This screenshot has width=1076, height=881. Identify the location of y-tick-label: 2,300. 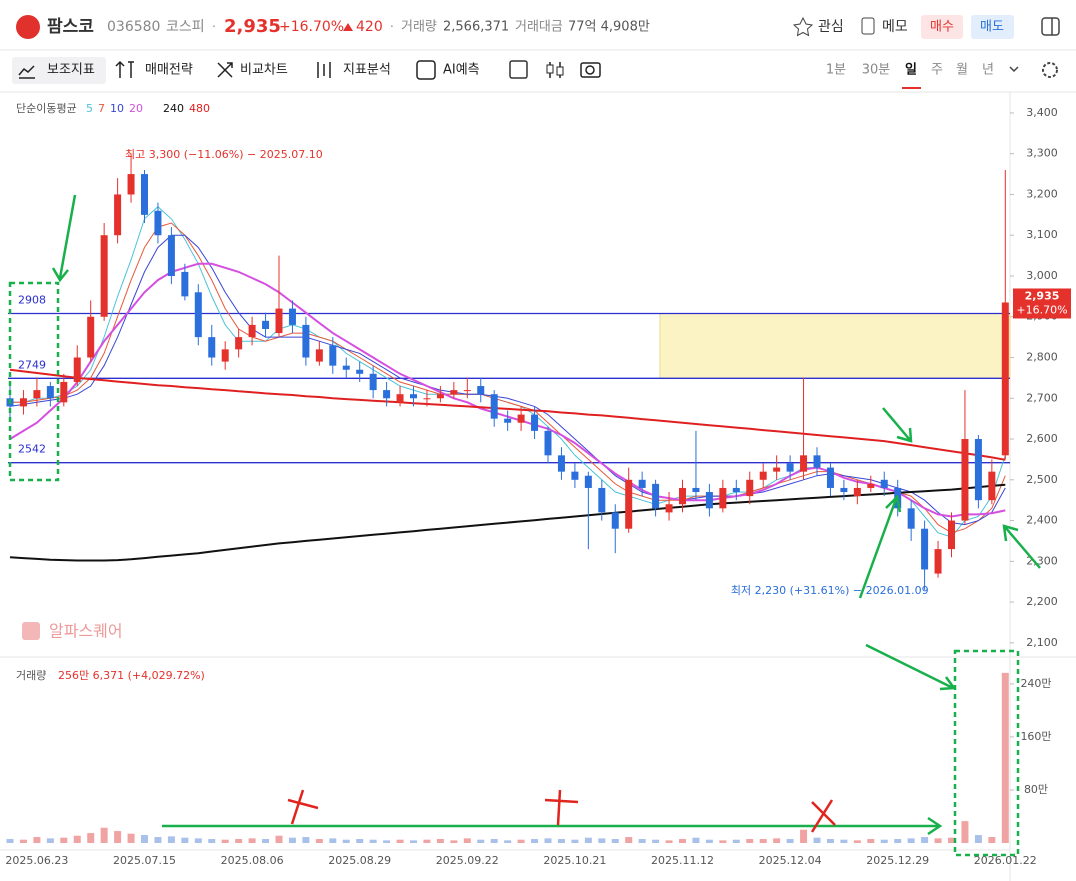
(1042, 560).